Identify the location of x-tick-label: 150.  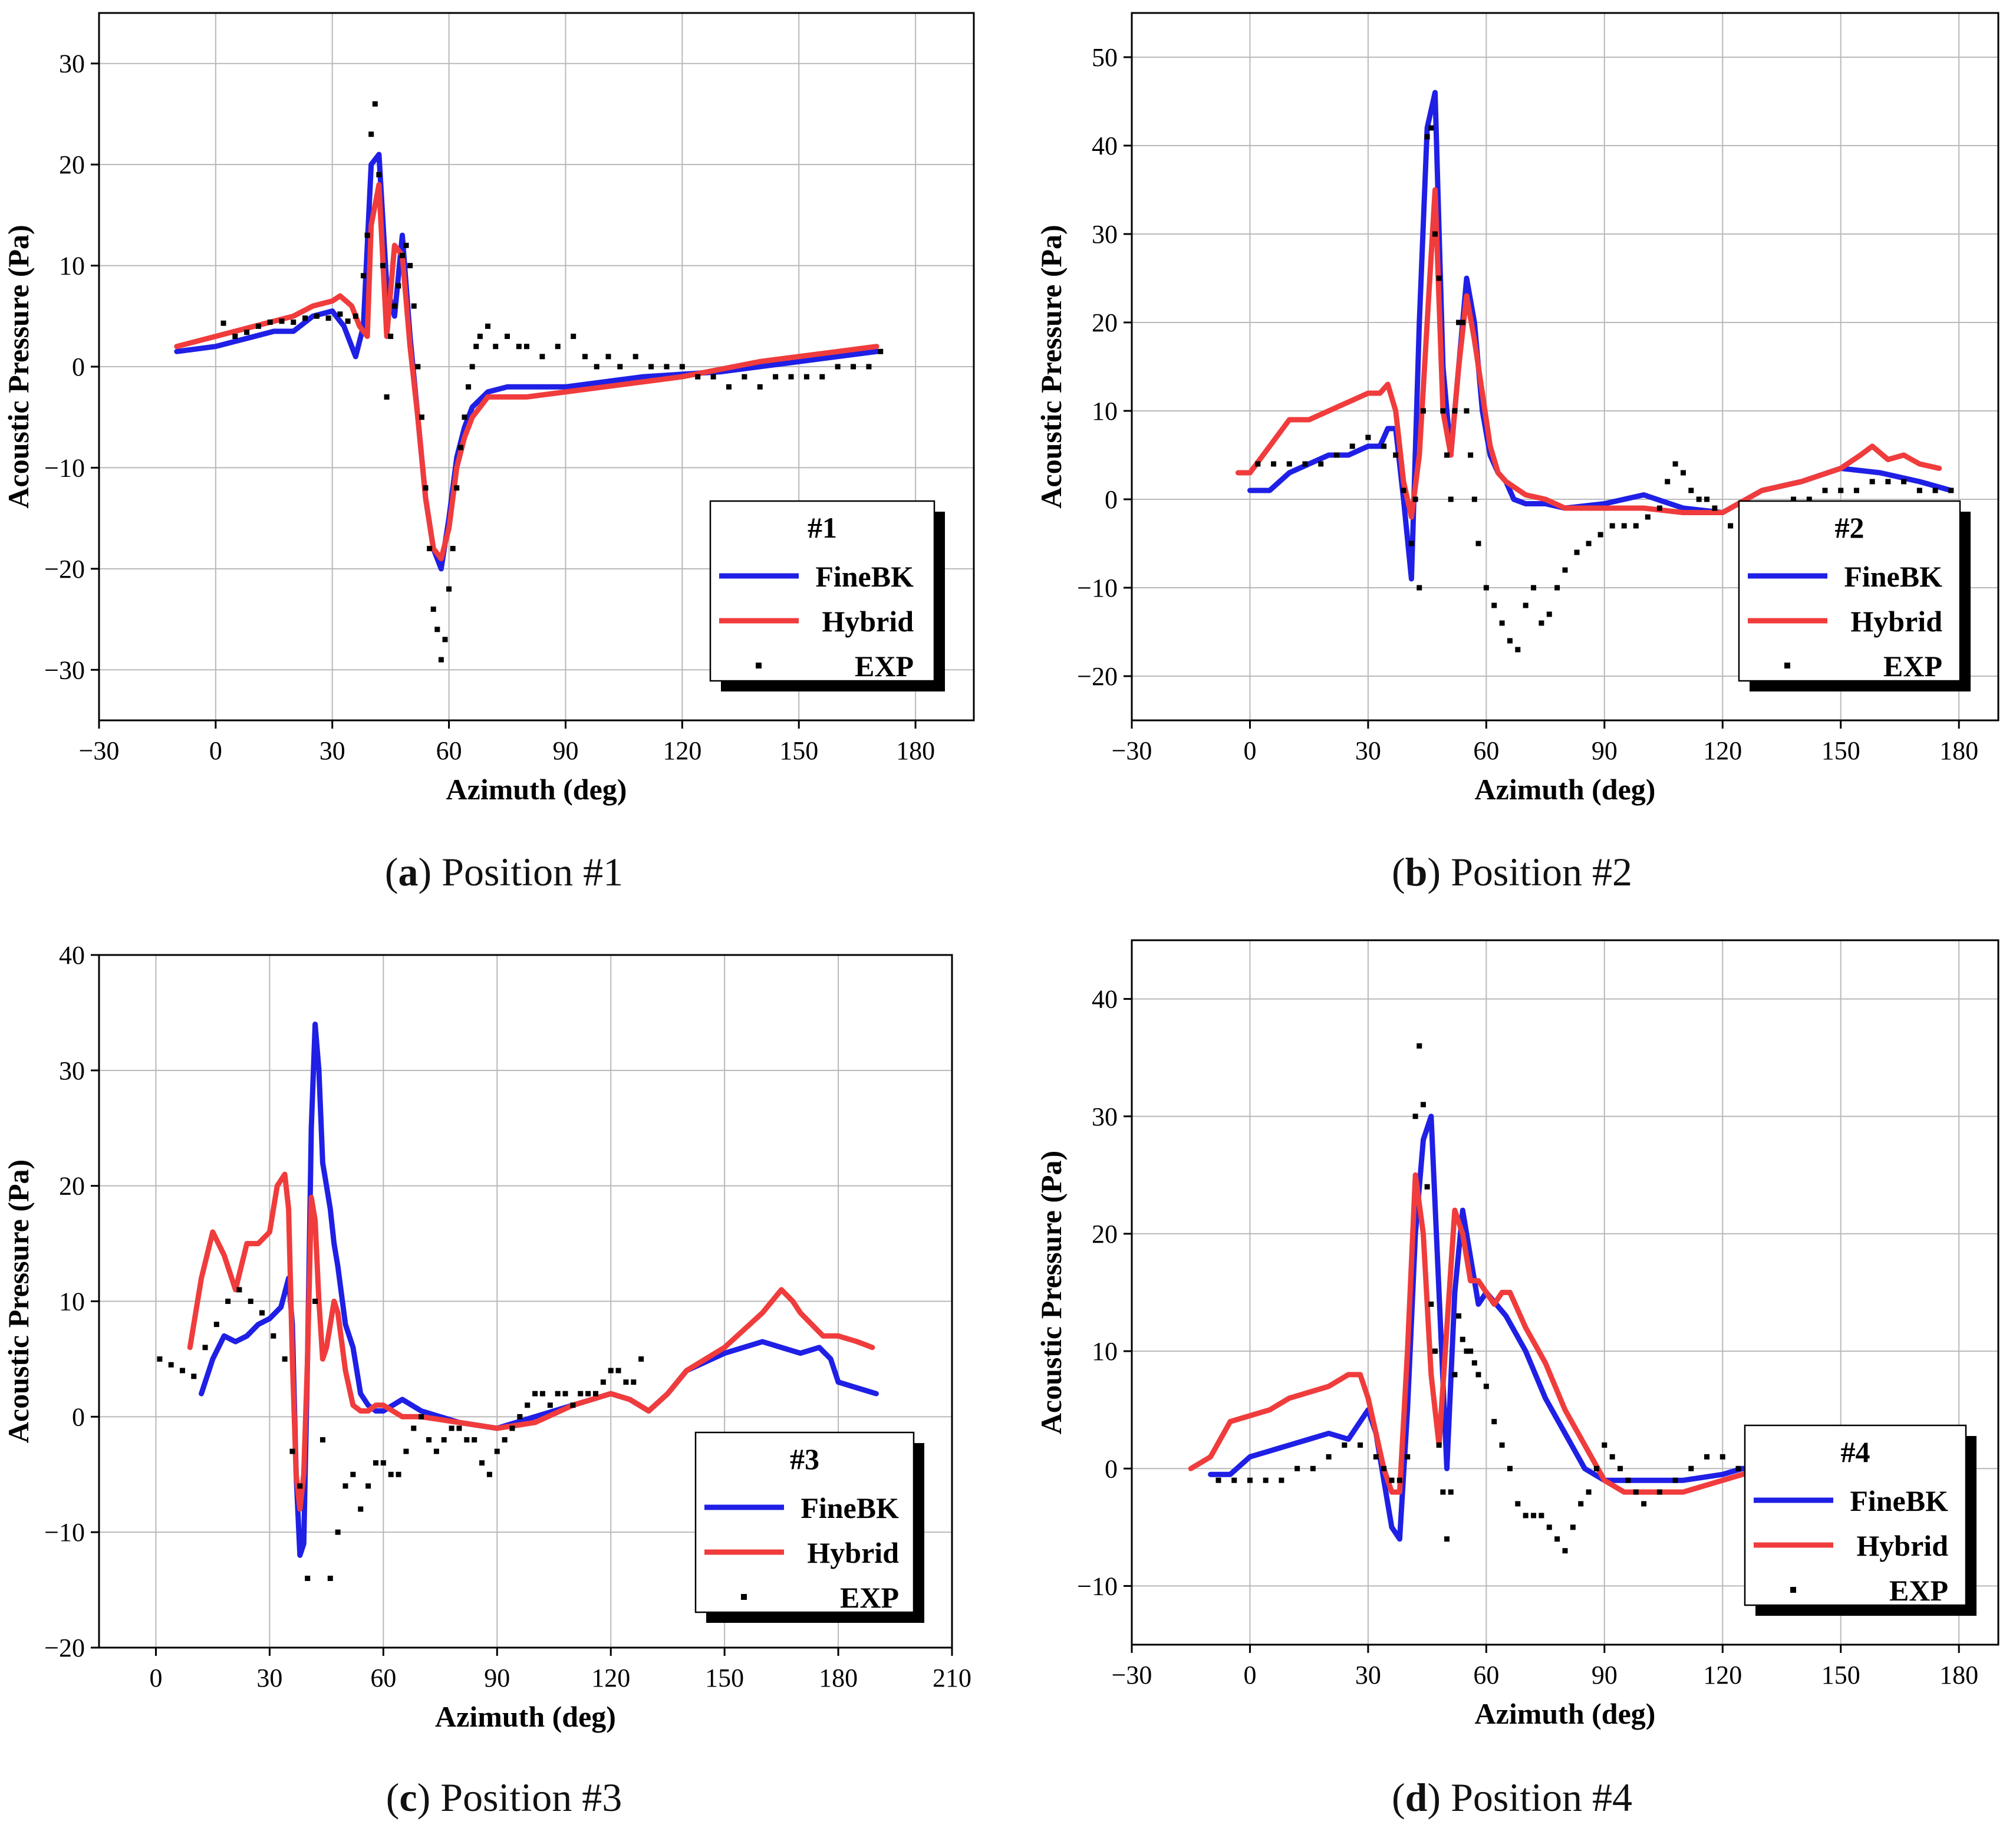
(798, 750).